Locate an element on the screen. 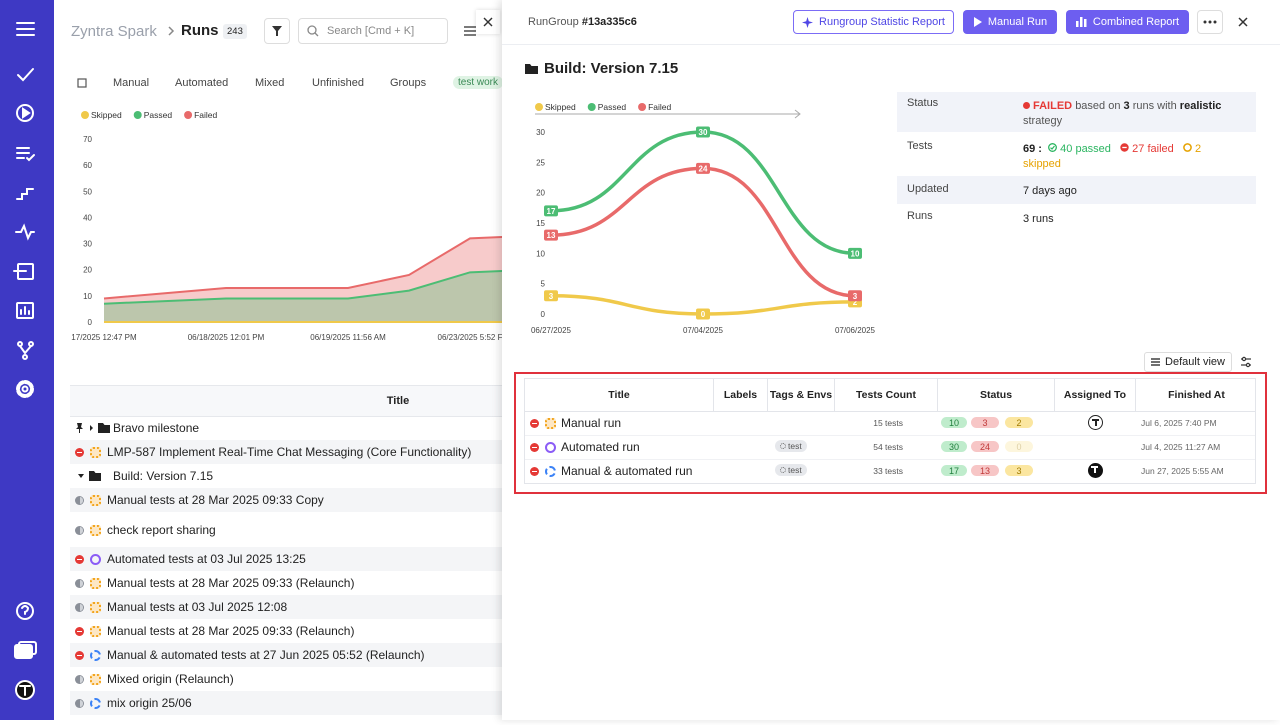 This screenshot has width=1280, height=725. brand: Zyntra Spark is located at coordinates (114, 31).